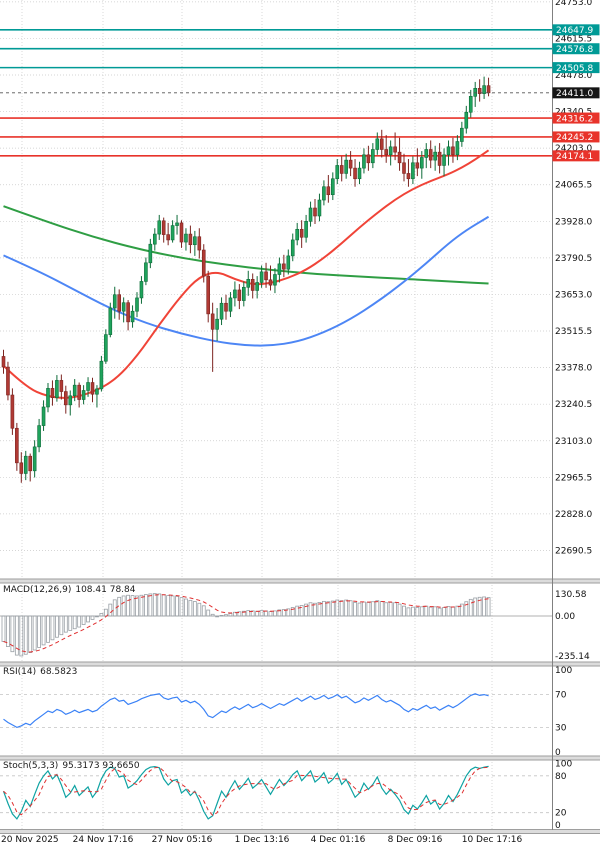 This screenshot has width=600, height=847. I want to click on rsi-panel, so click(276, 711).